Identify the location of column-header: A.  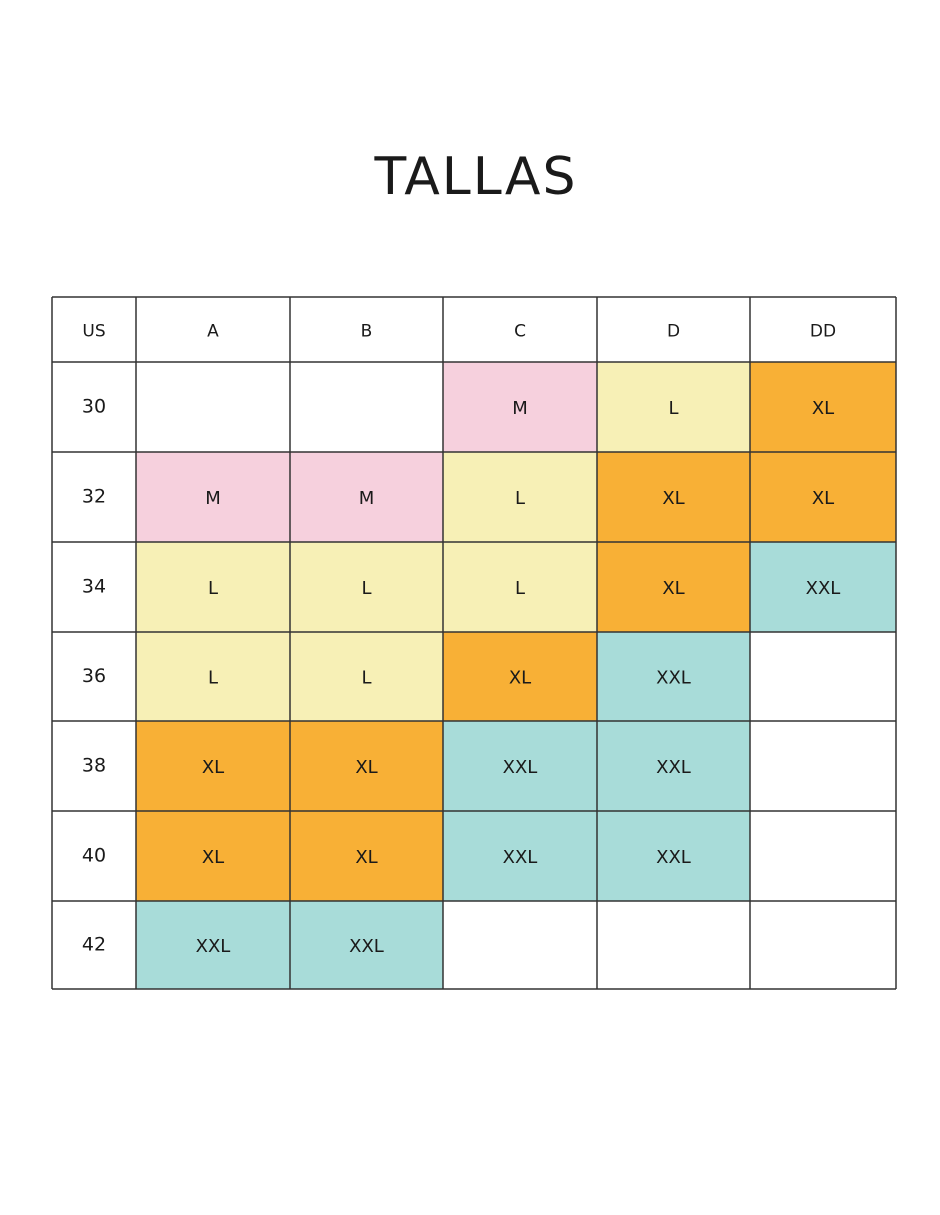
(213, 332).